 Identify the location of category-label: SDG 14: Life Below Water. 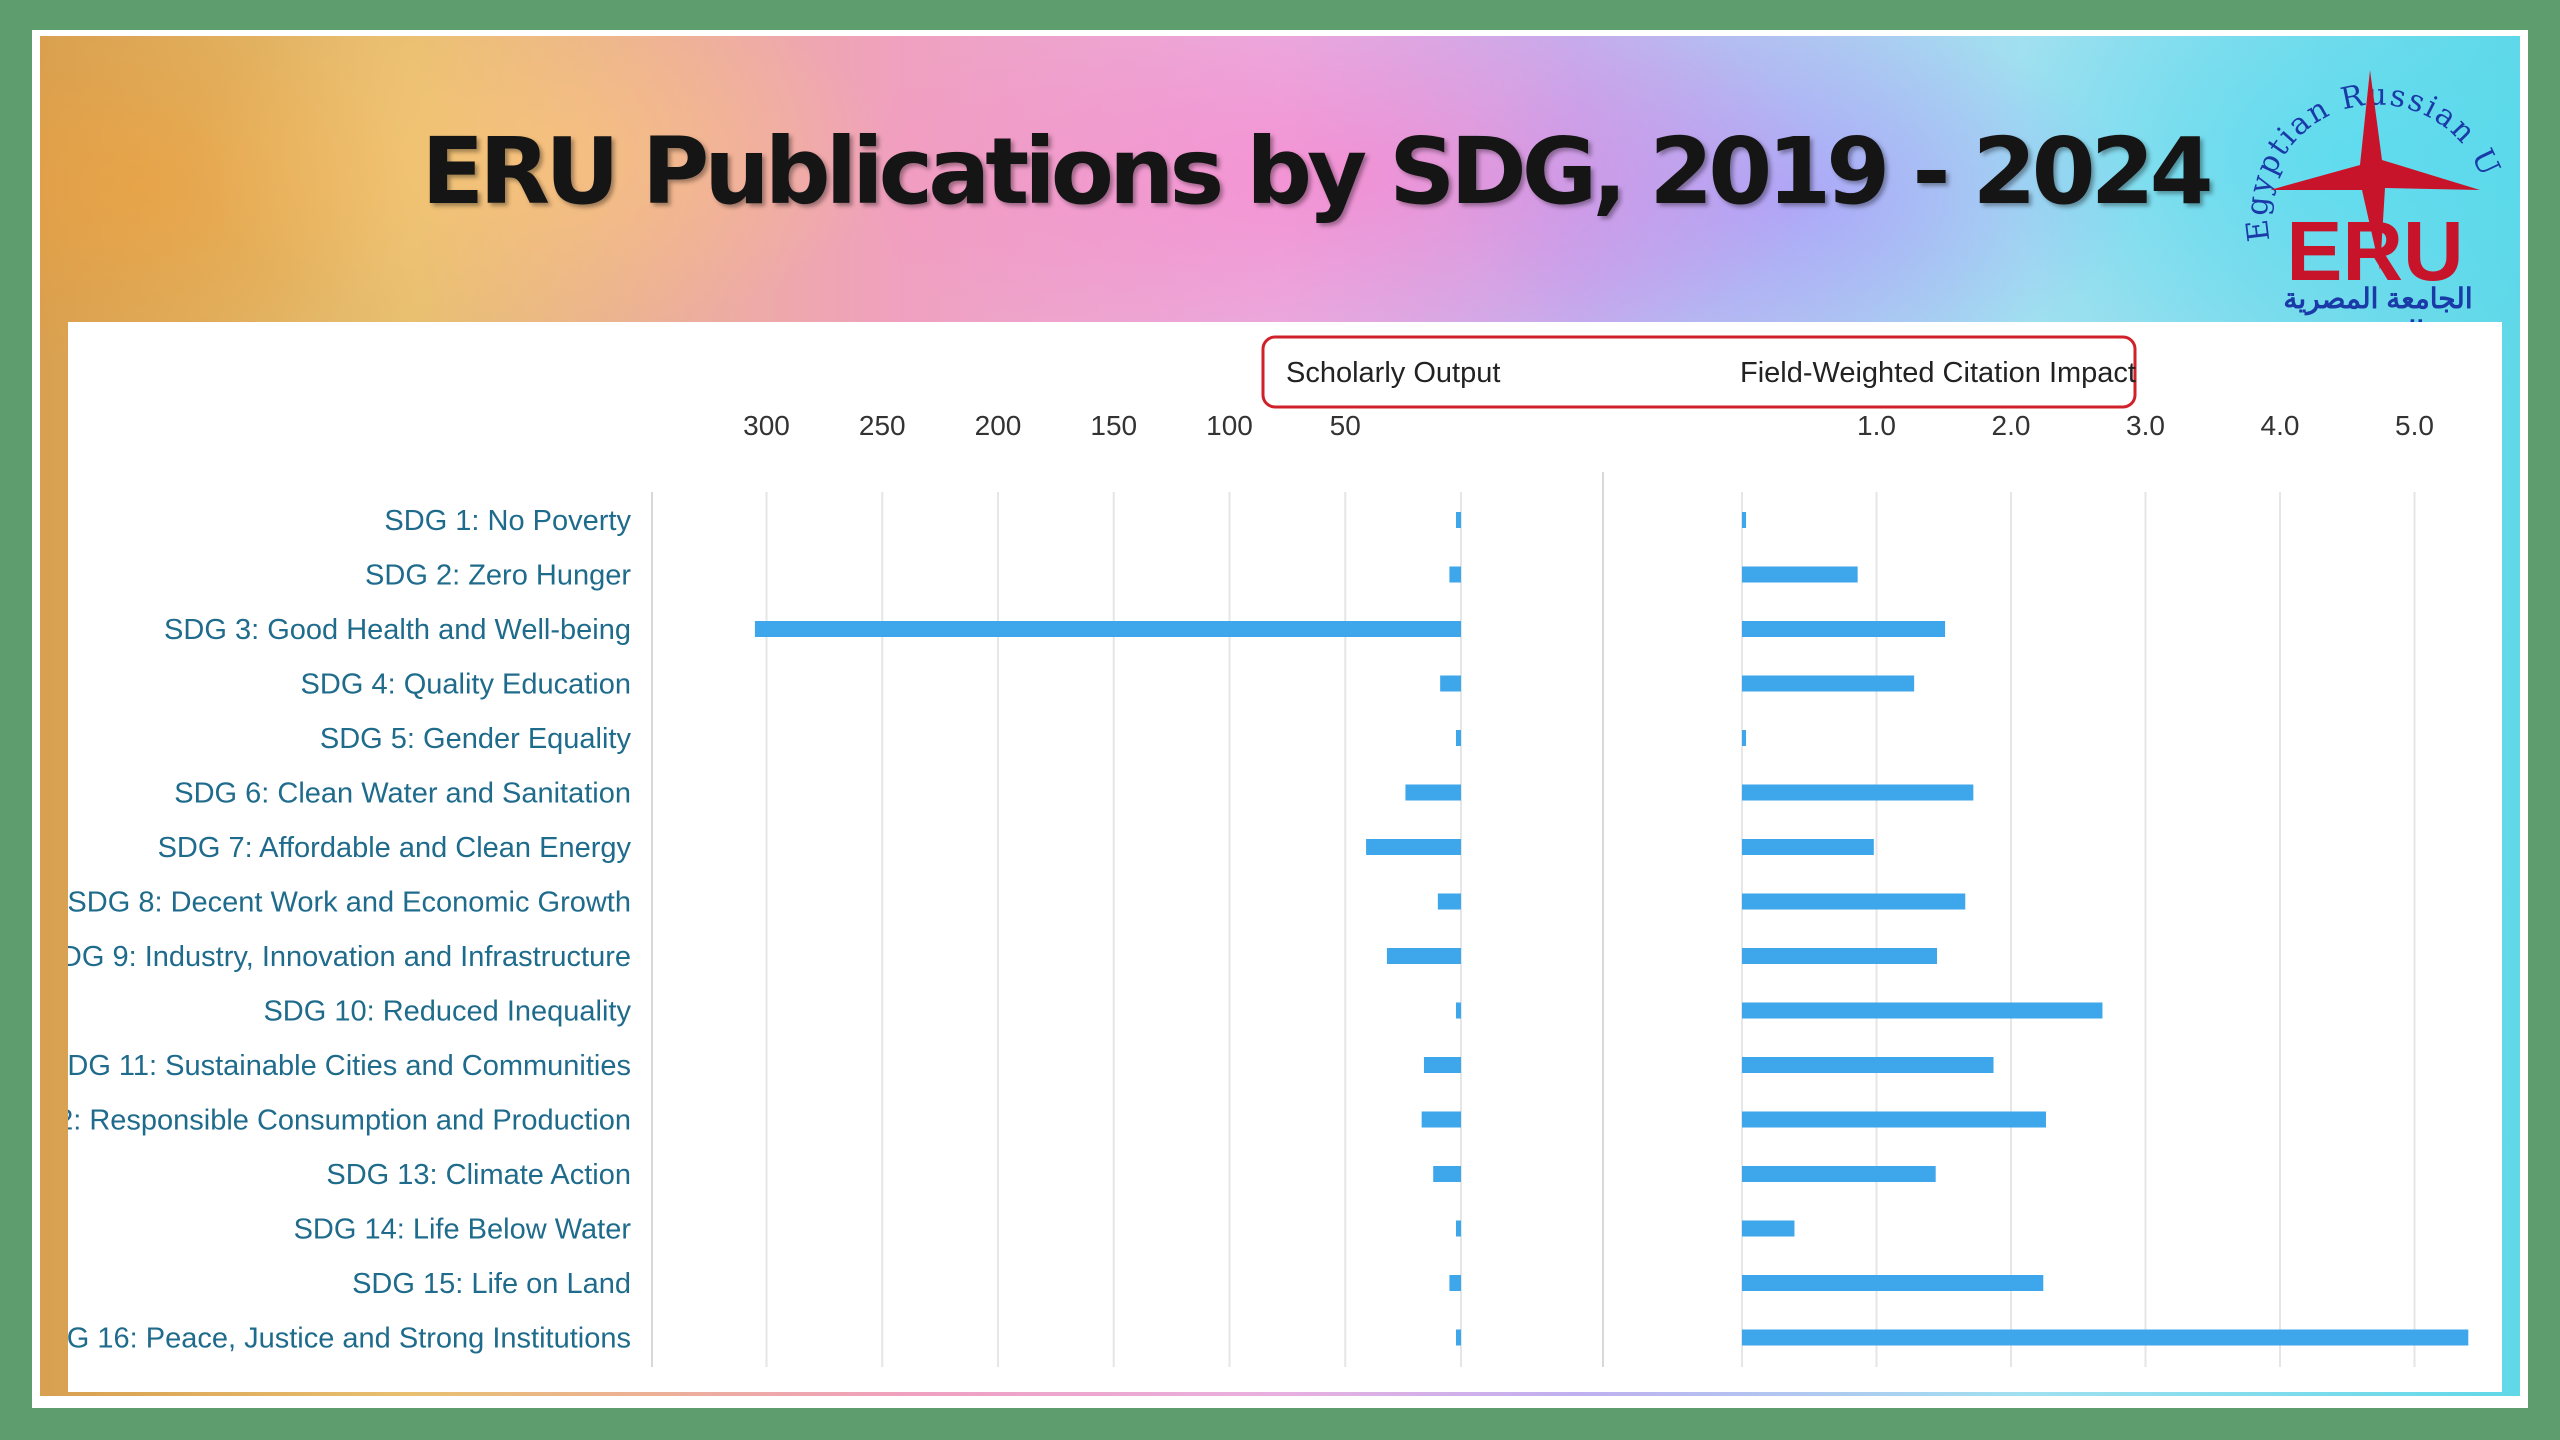
(463, 1230).